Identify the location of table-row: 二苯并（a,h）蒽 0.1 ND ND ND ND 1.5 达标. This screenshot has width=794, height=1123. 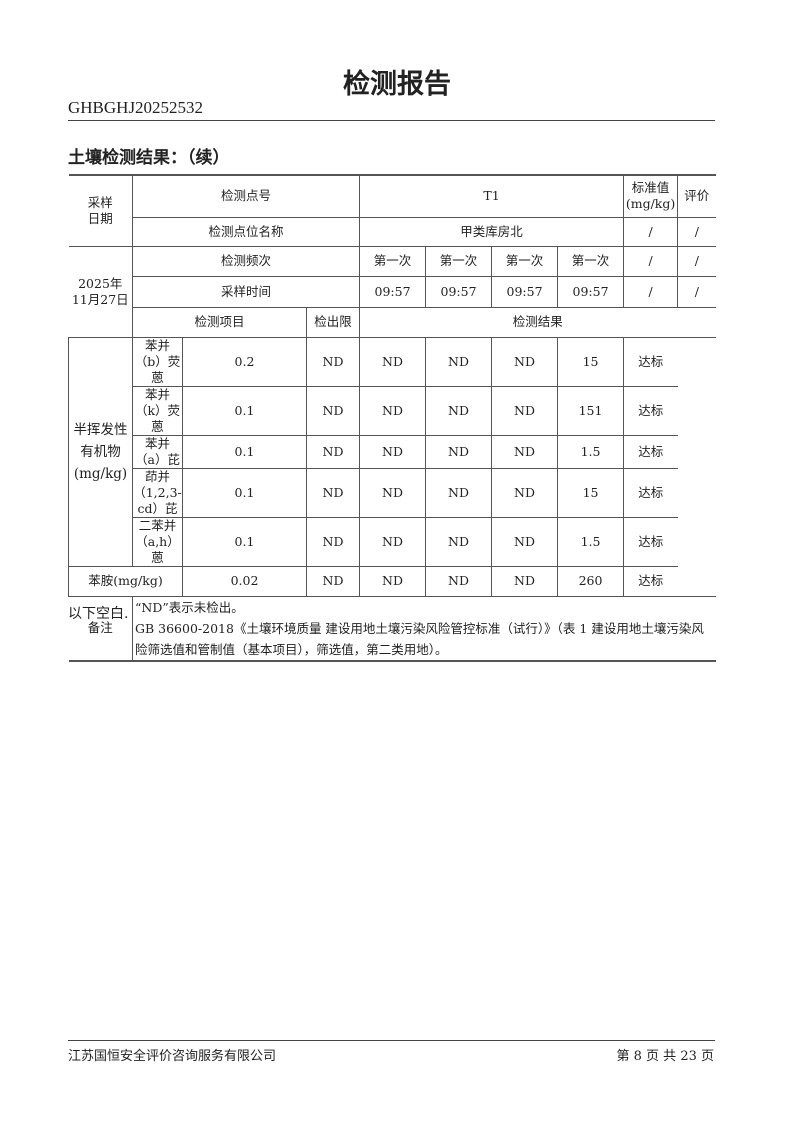
(392, 541).